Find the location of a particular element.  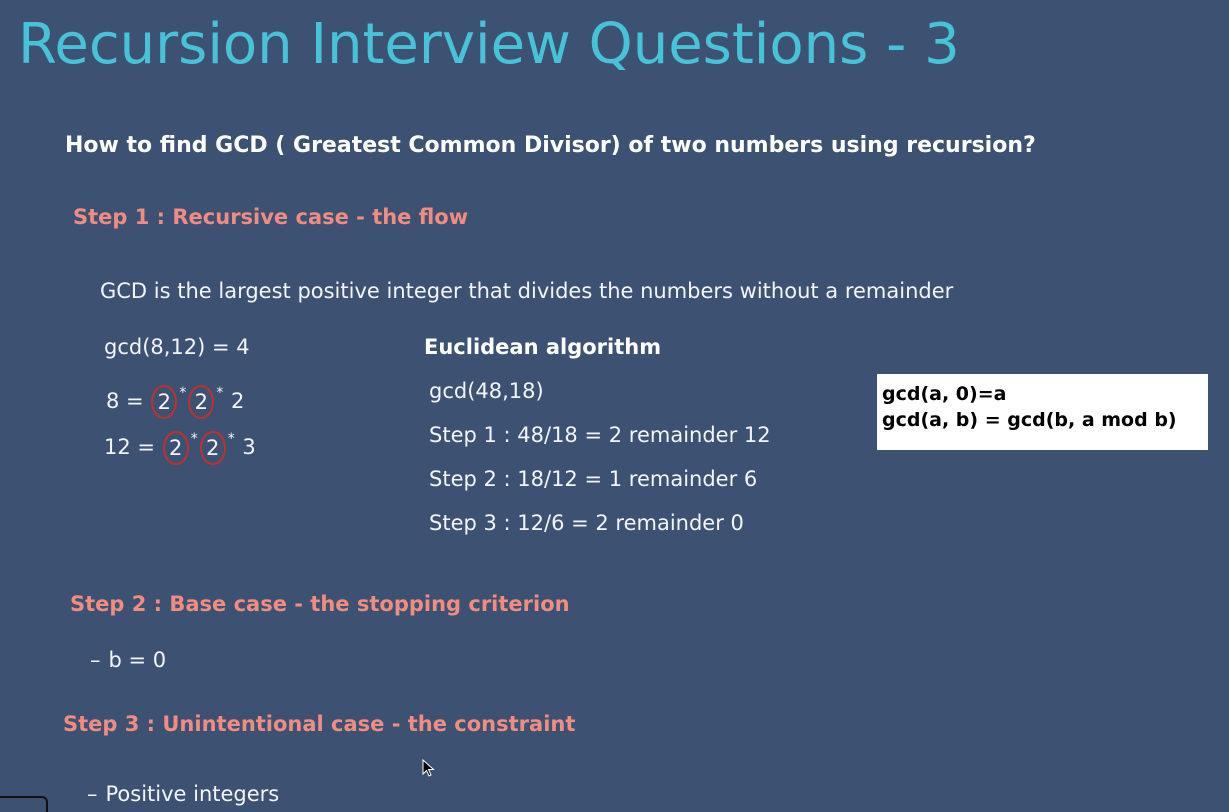

mouse-cursor-icon is located at coordinates (428, 768).